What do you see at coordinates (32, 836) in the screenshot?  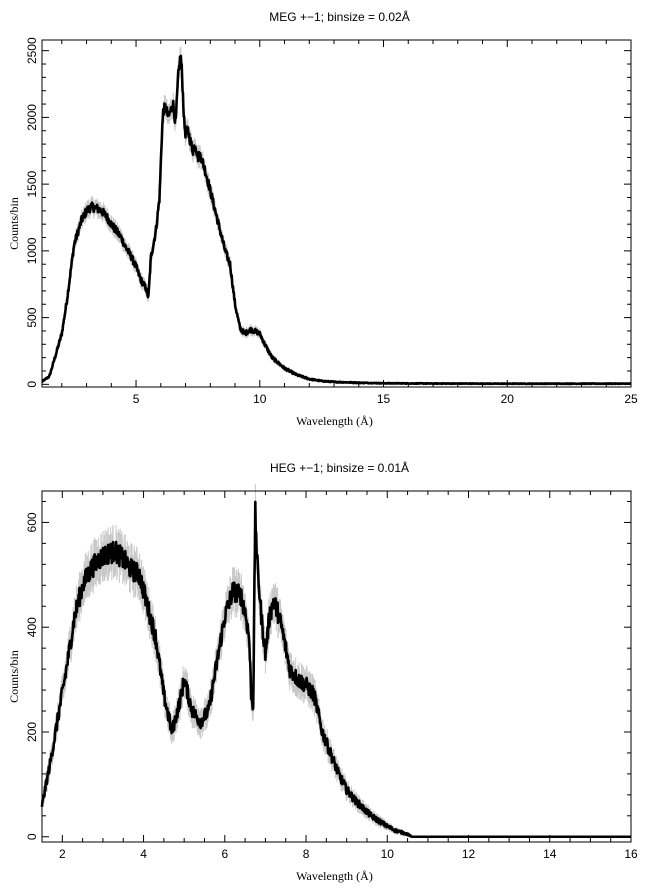 I see `heg-y-tick-label: 0` at bounding box center [32, 836].